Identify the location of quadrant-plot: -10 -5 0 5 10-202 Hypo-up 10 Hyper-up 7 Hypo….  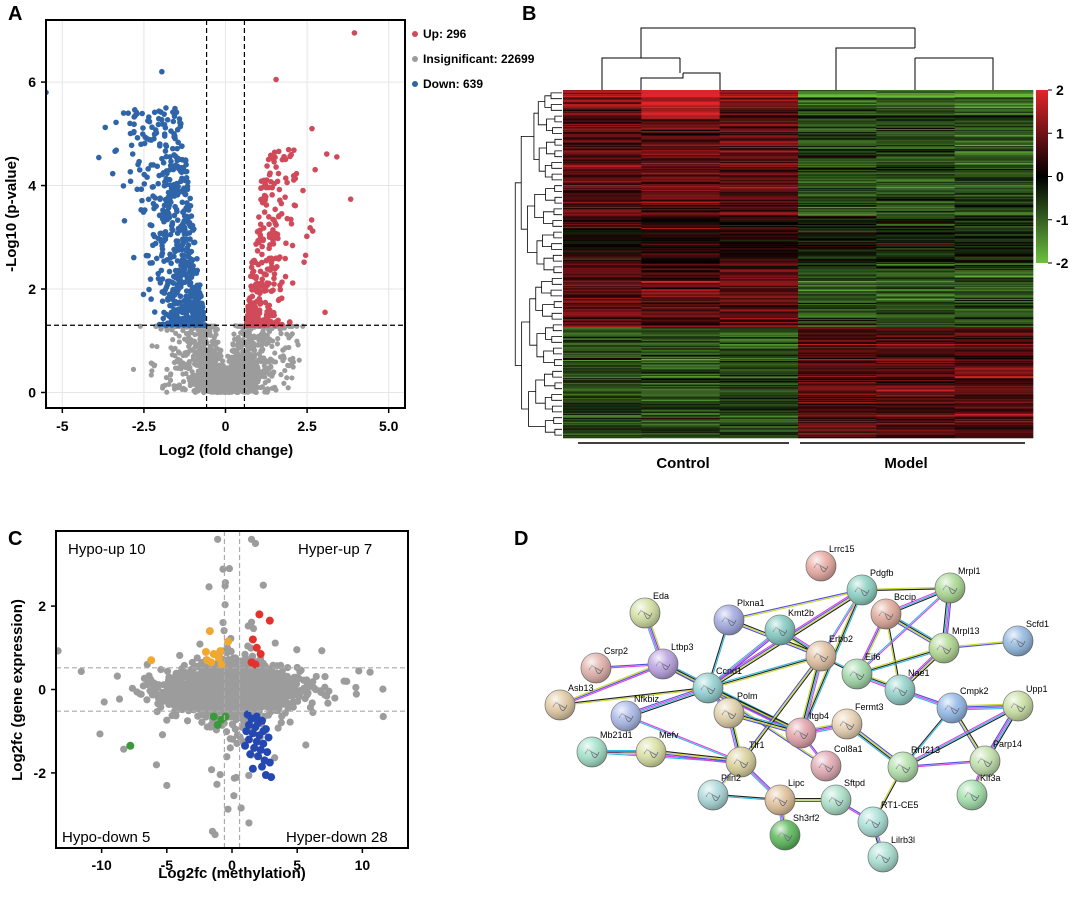
(209, 706).